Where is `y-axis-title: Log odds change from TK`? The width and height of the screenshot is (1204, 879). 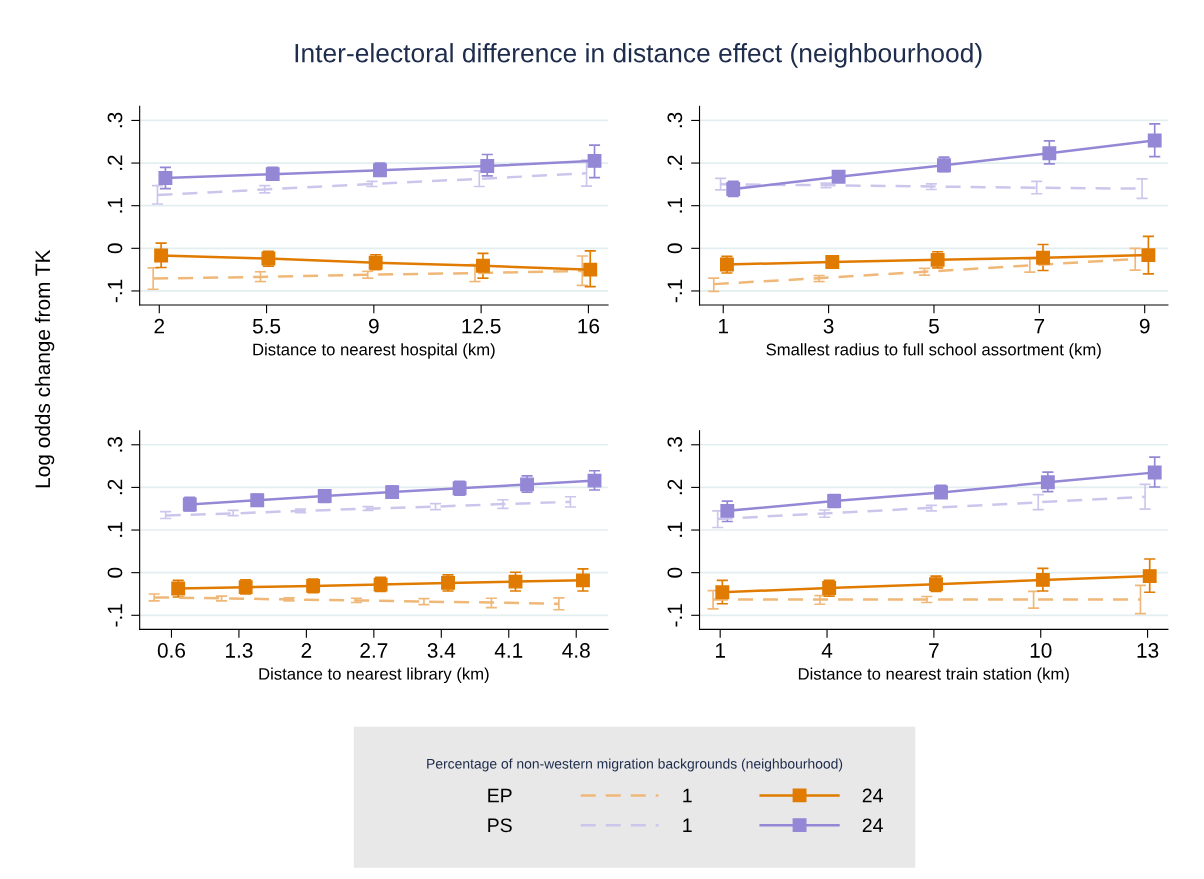
y-axis-title: Log odds change from TK is located at coordinates (44, 368).